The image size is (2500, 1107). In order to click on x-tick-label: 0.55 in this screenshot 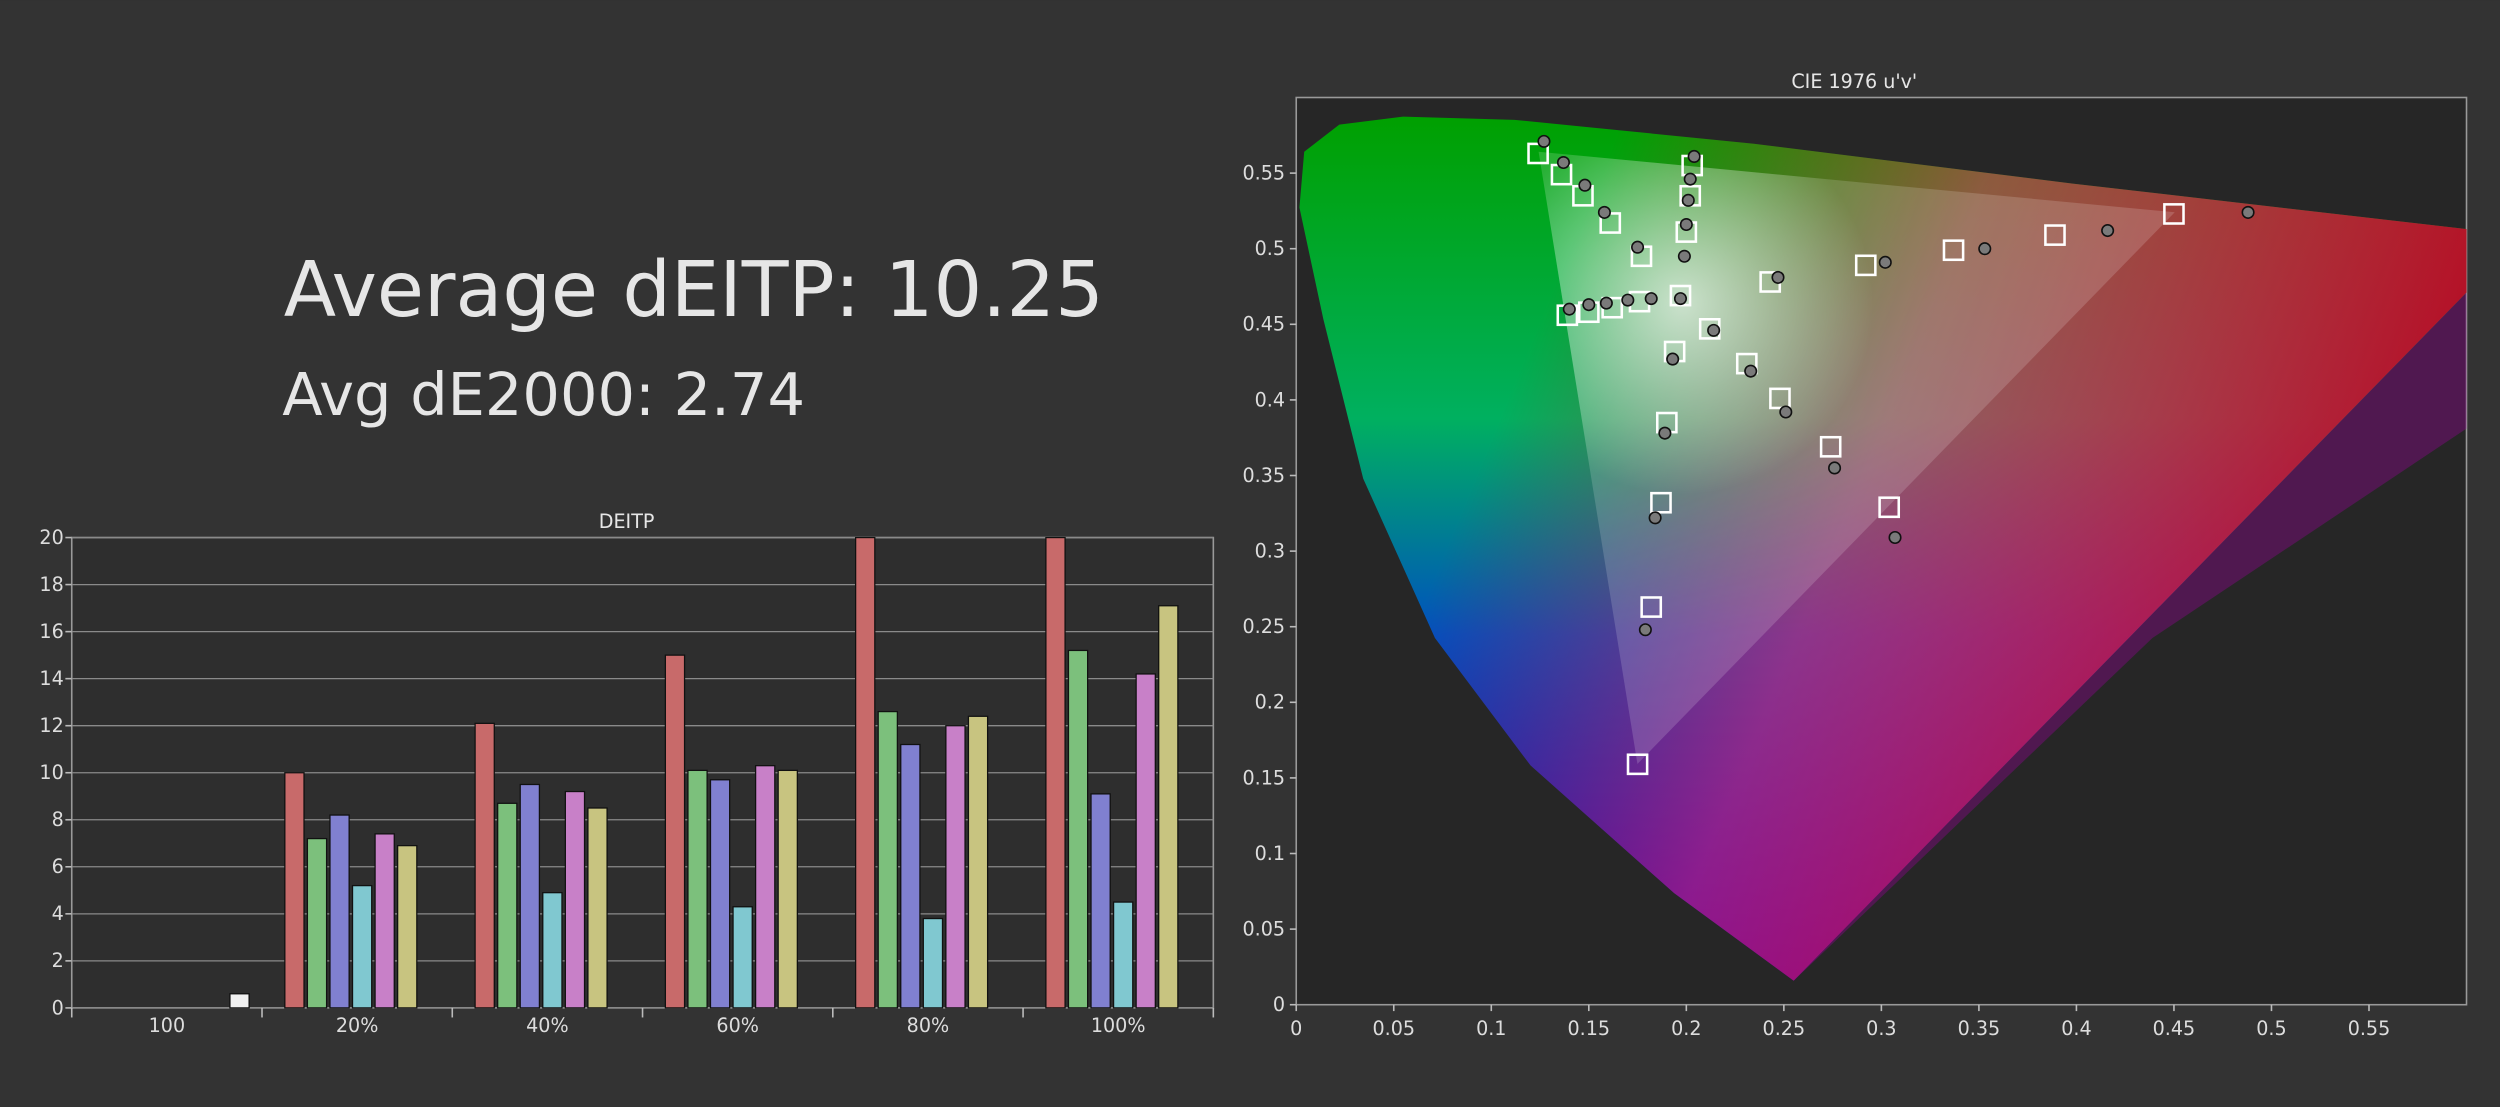, I will do `click(2369, 1028)`.